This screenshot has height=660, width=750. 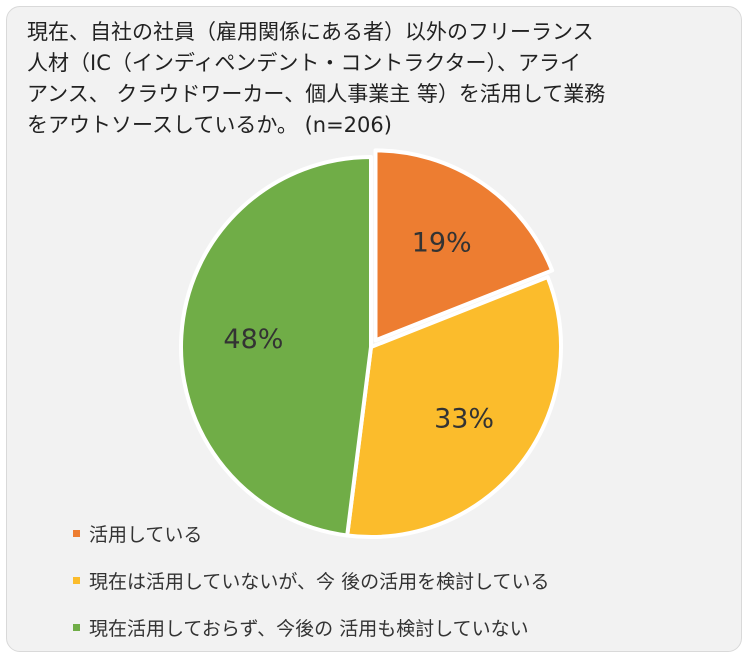 I want to click on legend-swatch-considering, so click(x=76, y=580).